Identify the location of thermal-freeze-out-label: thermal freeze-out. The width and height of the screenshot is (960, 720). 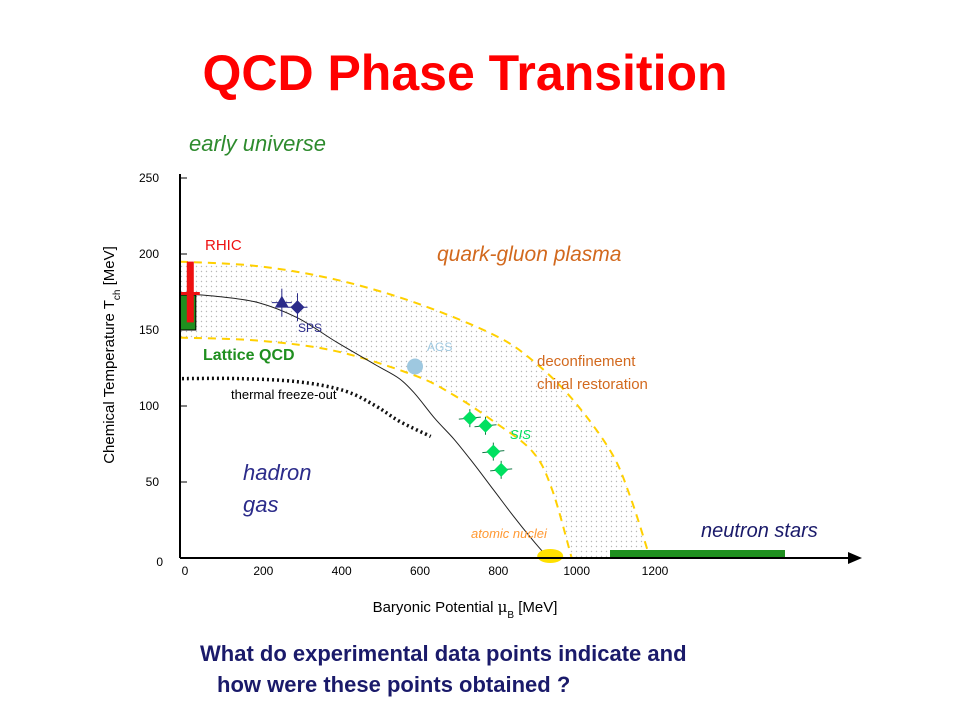
(284, 394).